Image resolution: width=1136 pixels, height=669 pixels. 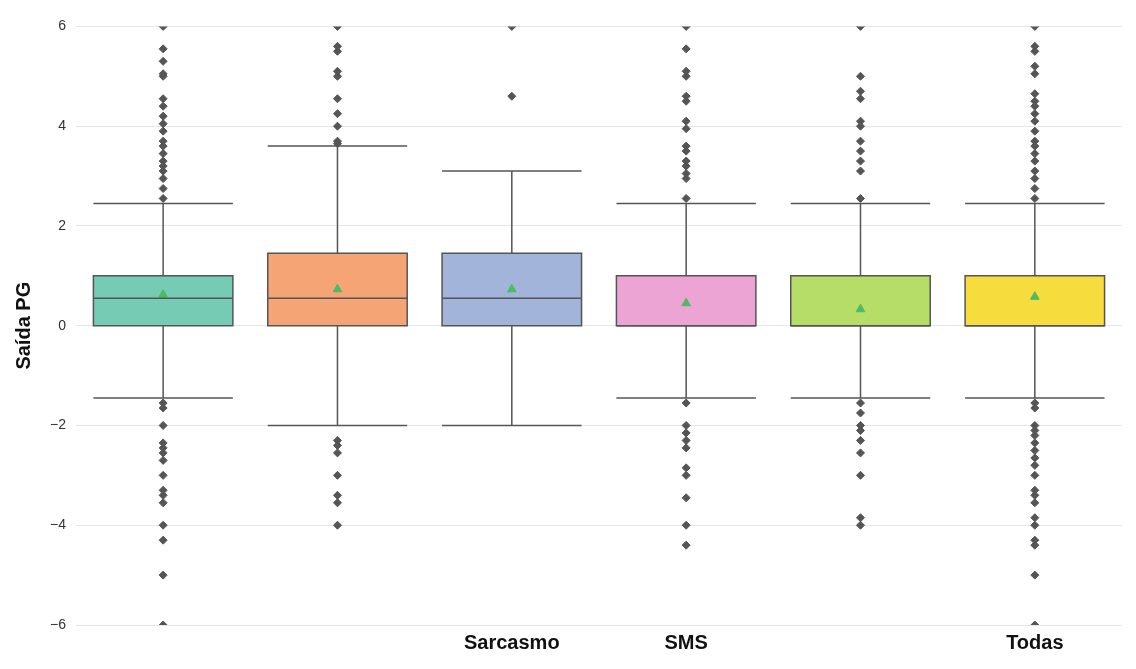 I want to click on y-tick-label: −2, so click(x=58, y=424).